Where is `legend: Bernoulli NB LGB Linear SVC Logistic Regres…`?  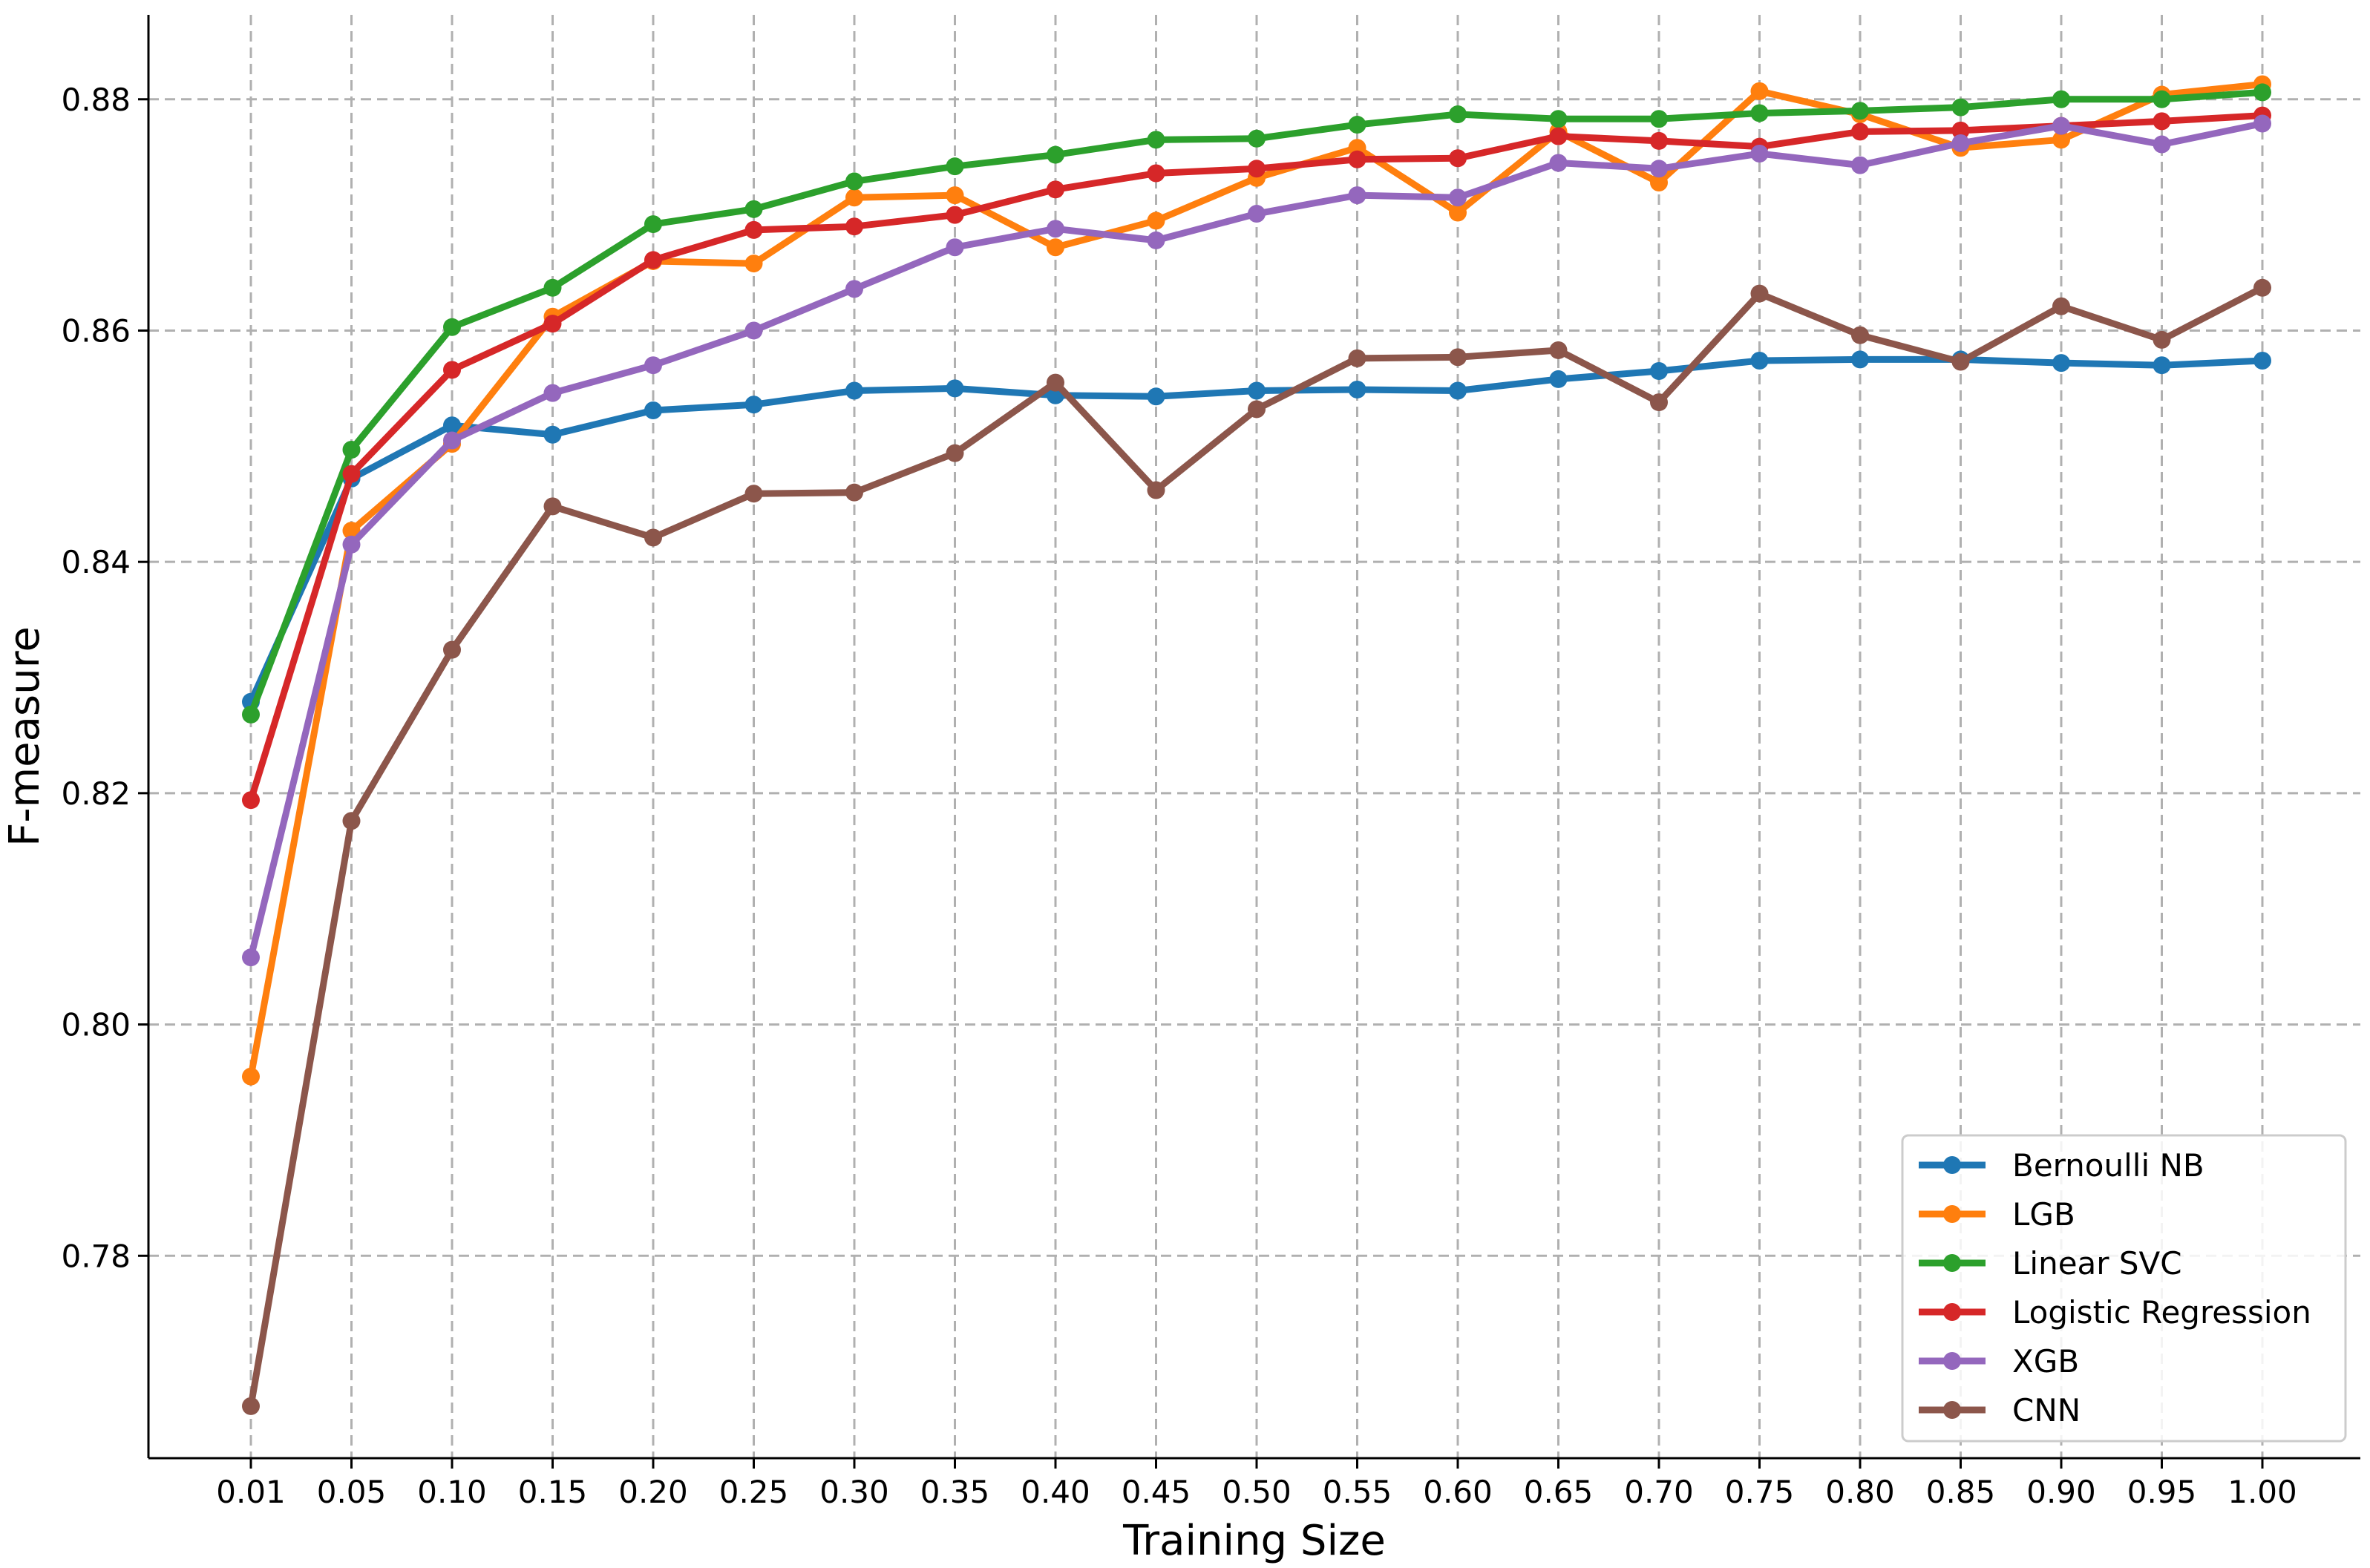 legend: Bernoulli NB LGB Linear SVC Logistic Regres… is located at coordinates (2124, 1288).